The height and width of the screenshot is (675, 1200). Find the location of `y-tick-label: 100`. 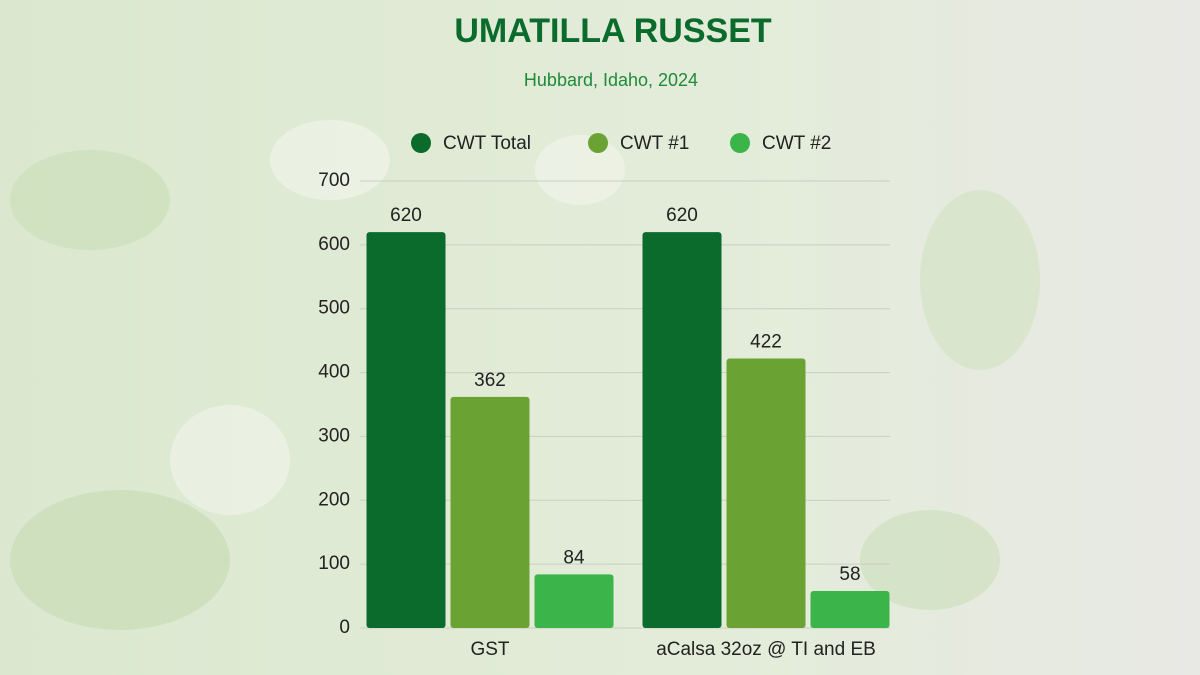

y-tick-label: 100 is located at coordinates (334, 563).